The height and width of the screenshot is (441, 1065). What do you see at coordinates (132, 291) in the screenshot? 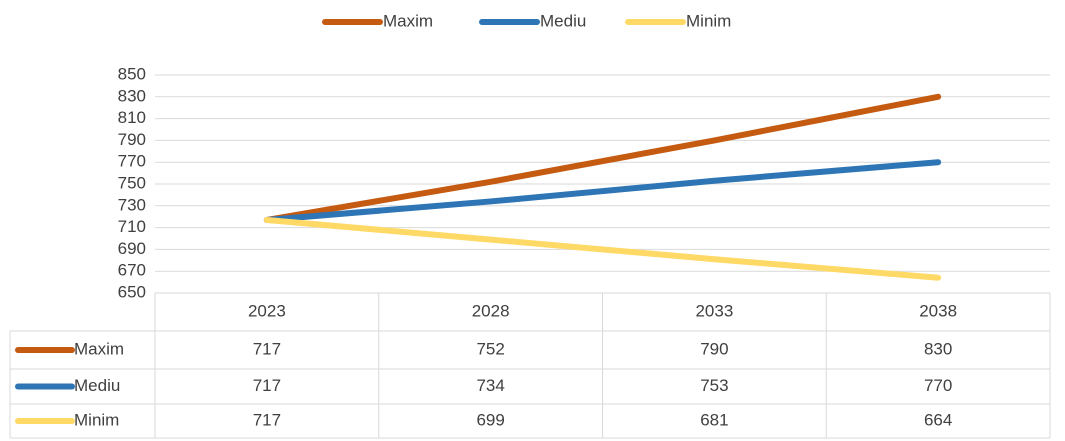
I see `y-tick-label: 650` at bounding box center [132, 291].